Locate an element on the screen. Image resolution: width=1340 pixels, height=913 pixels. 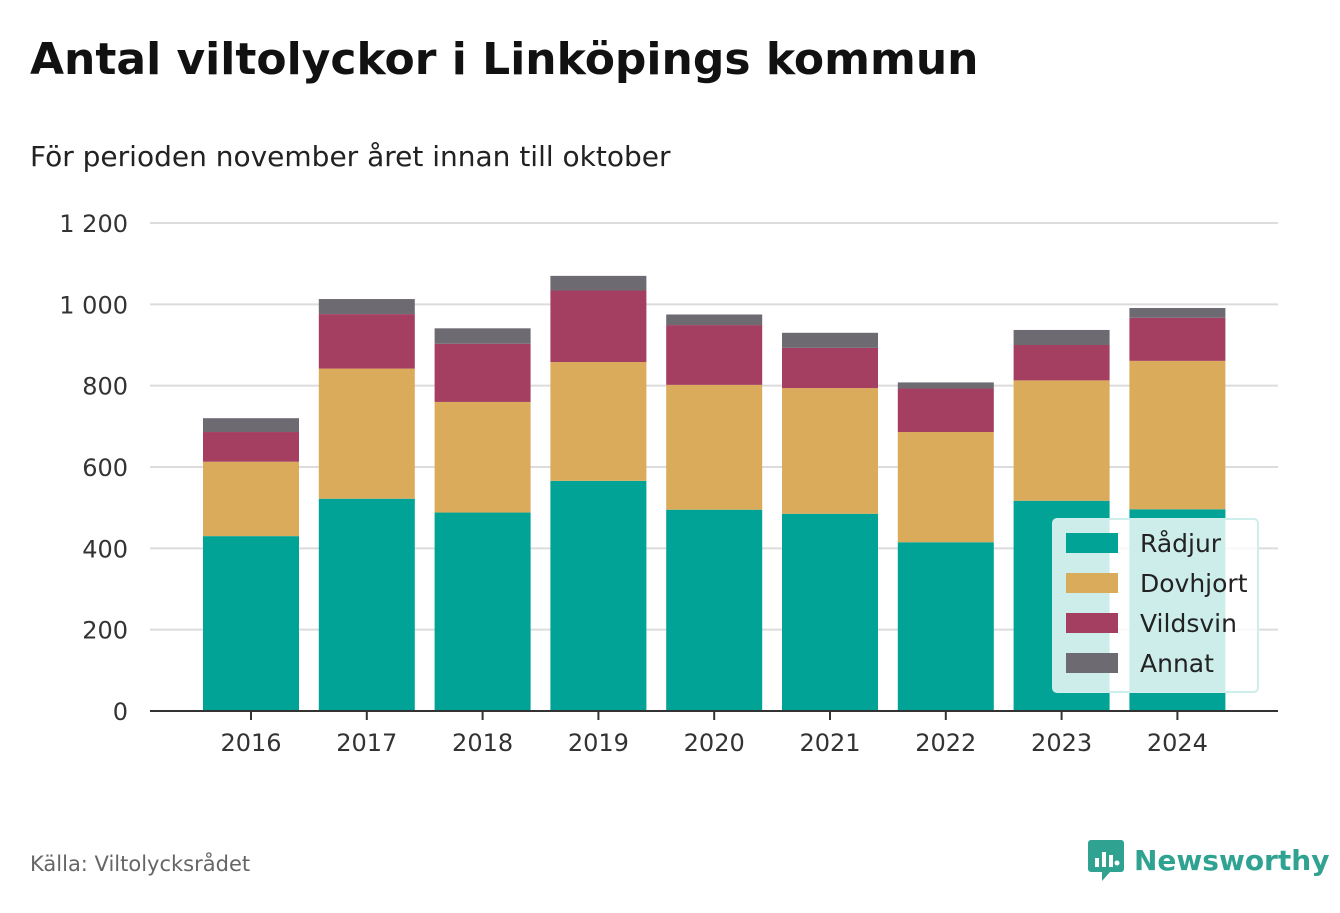
y-tick-label: 400 is located at coordinates (105, 549).